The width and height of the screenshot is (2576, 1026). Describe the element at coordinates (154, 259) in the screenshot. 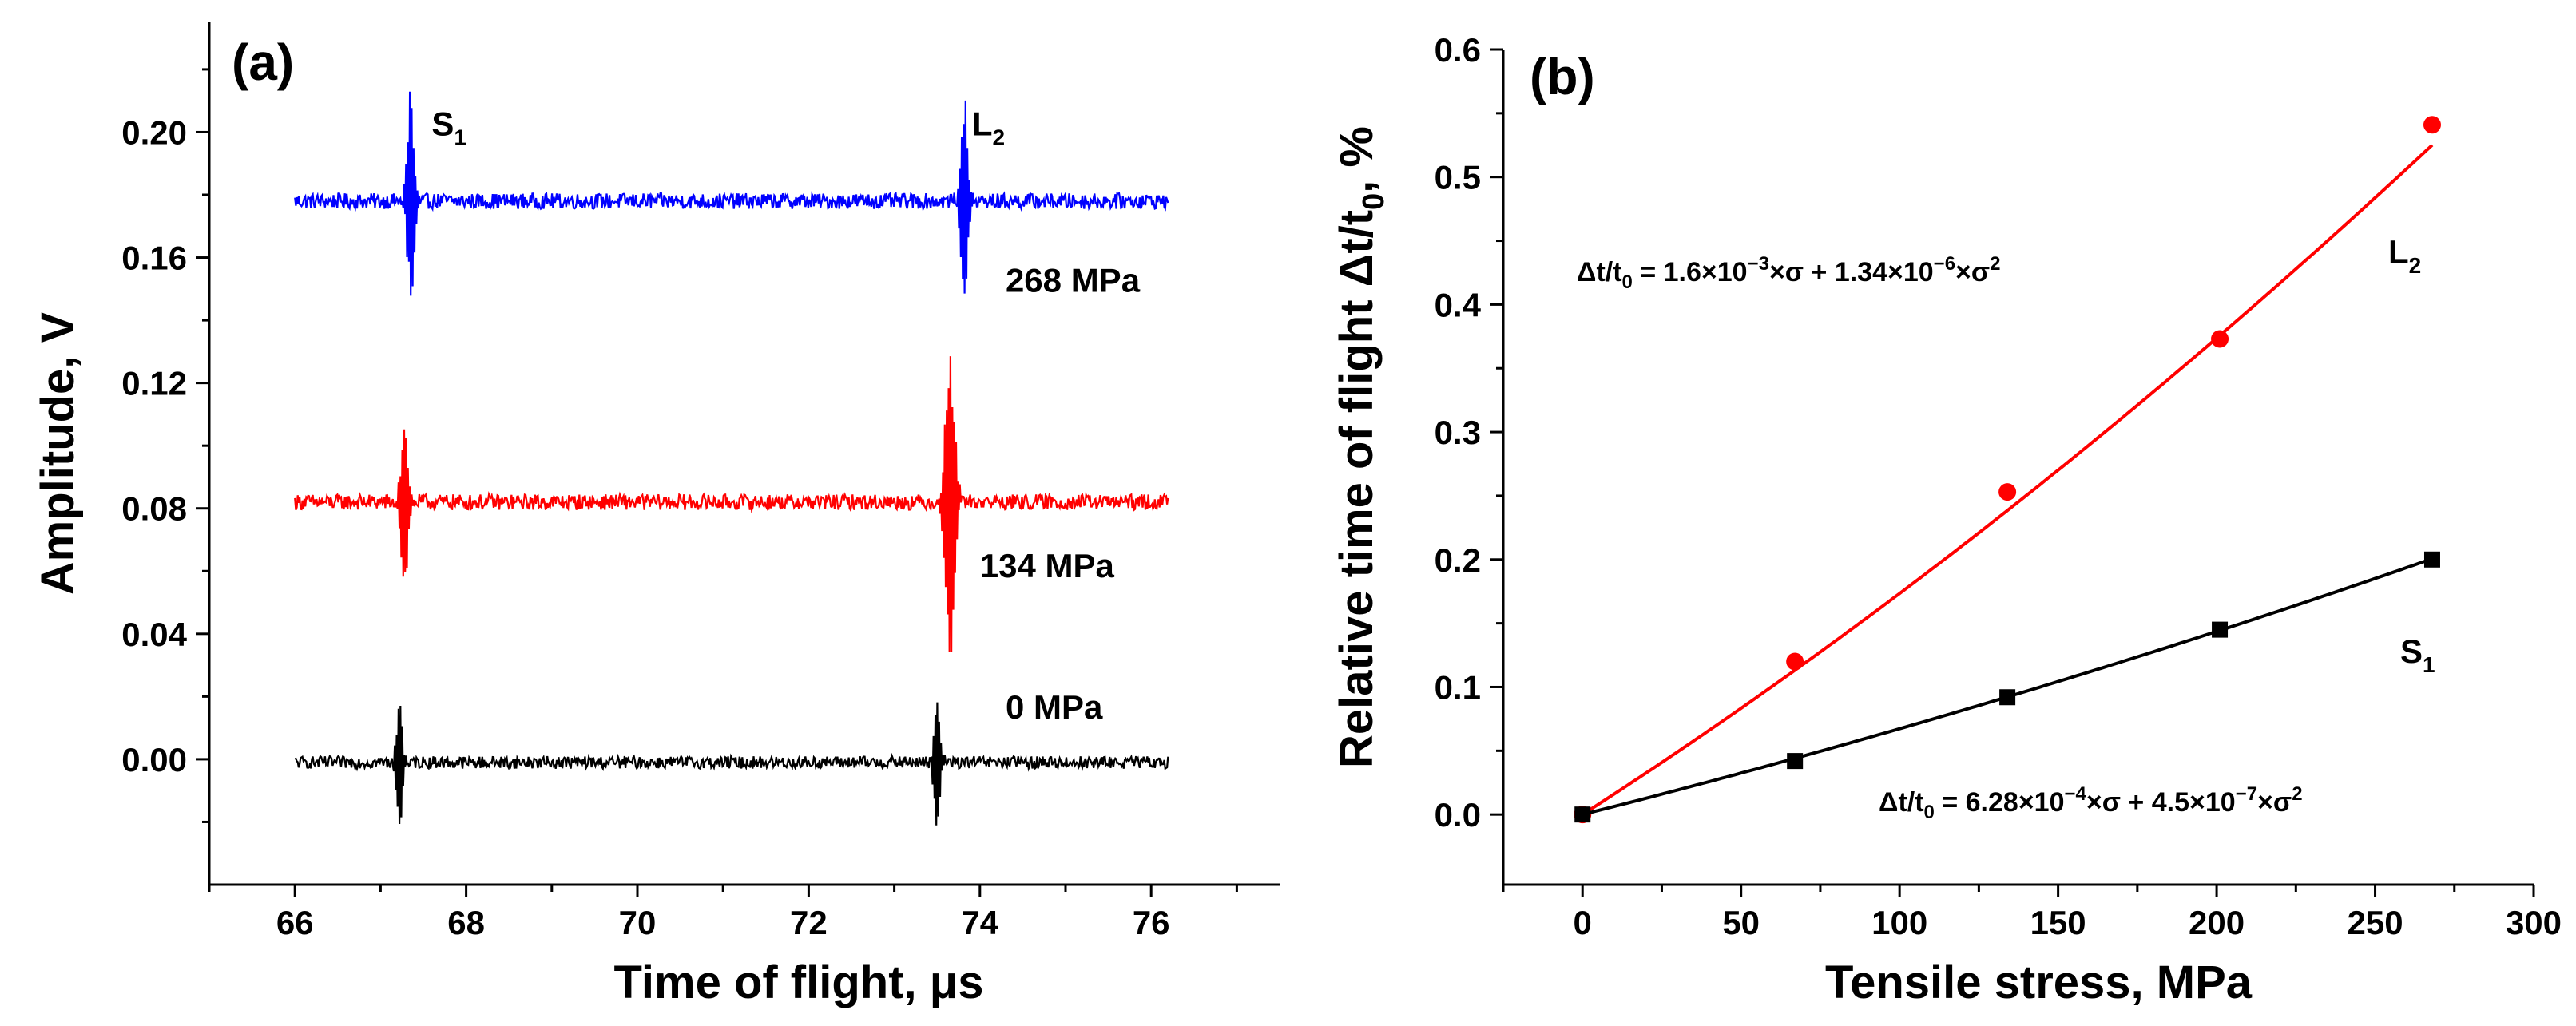

I see `panel-a-y-tick-label: 0.16` at that location.